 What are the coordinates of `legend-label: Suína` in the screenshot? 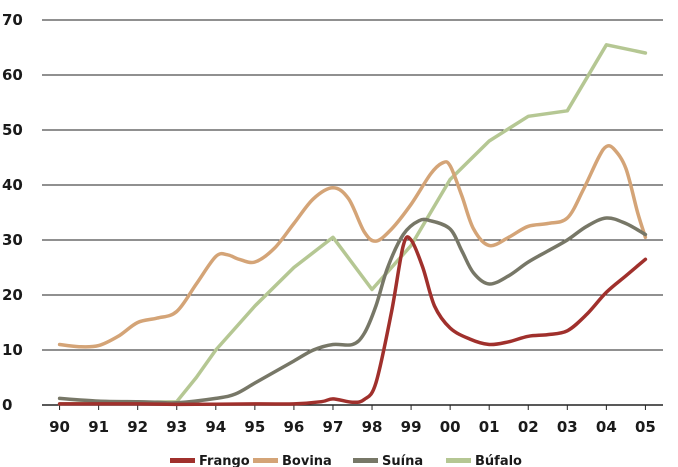 It's located at (402, 460).